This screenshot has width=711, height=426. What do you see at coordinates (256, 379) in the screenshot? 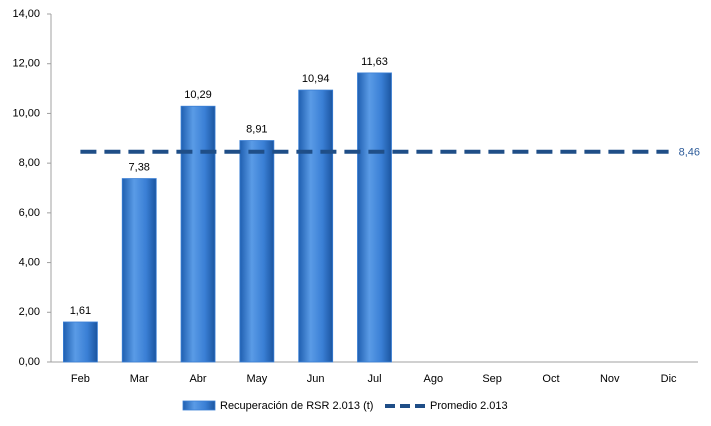
I see `x-tick-label: May` at bounding box center [256, 379].